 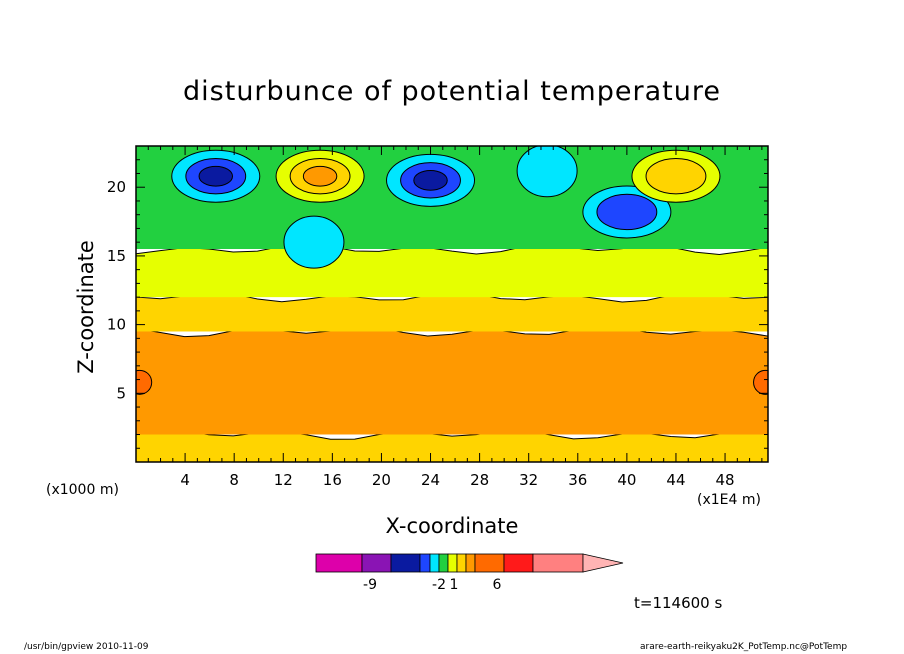 I want to click on layer-surface-layer, so click(x=452, y=445).